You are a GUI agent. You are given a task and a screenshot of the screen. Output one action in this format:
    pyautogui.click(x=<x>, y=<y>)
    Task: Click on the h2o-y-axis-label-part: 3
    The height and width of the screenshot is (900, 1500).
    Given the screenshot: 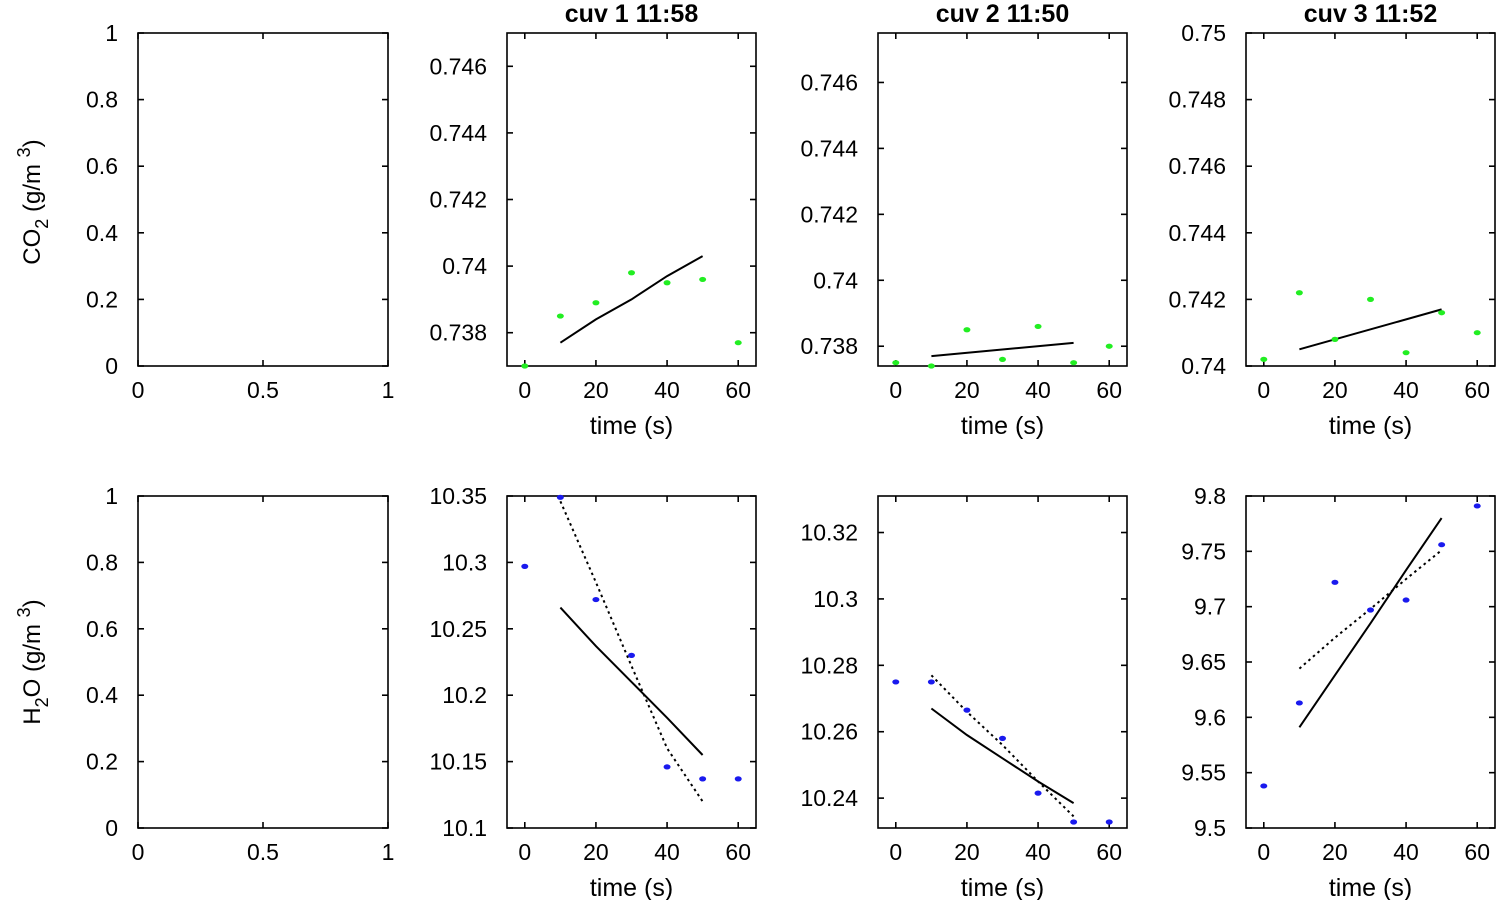 What is the action you would take?
    pyautogui.click(x=24, y=612)
    